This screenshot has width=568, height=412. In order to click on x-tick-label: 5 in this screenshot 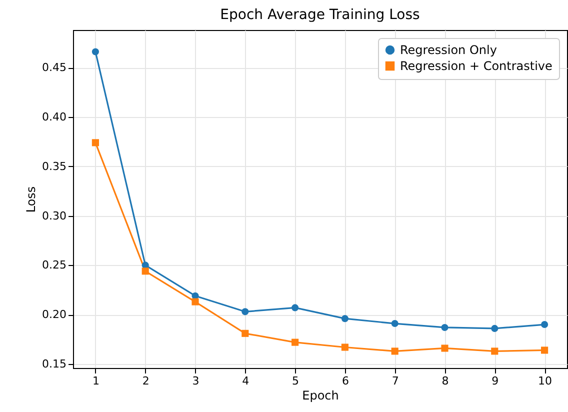, I will do `click(296, 381)`.